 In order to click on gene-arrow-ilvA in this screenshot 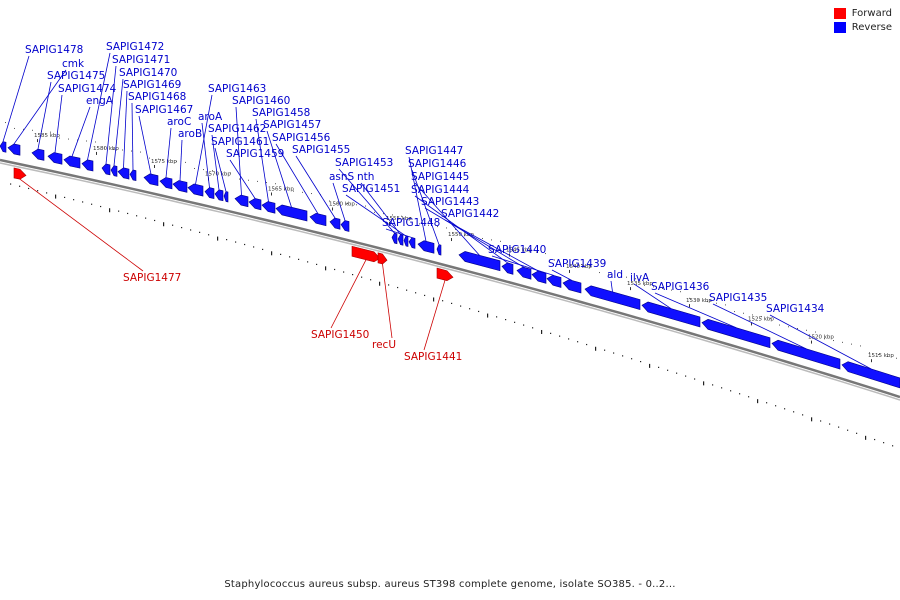, I will do `click(671, 314)`.